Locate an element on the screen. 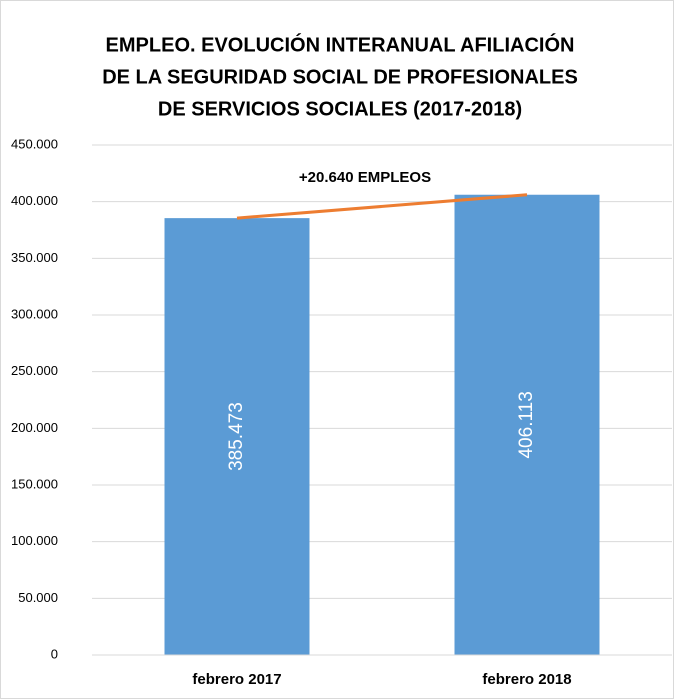 Image resolution: width=674 pixels, height=699 pixels. chart-title: DE SERVICIOS SOCIALES (2017-2018) is located at coordinates (340, 109).